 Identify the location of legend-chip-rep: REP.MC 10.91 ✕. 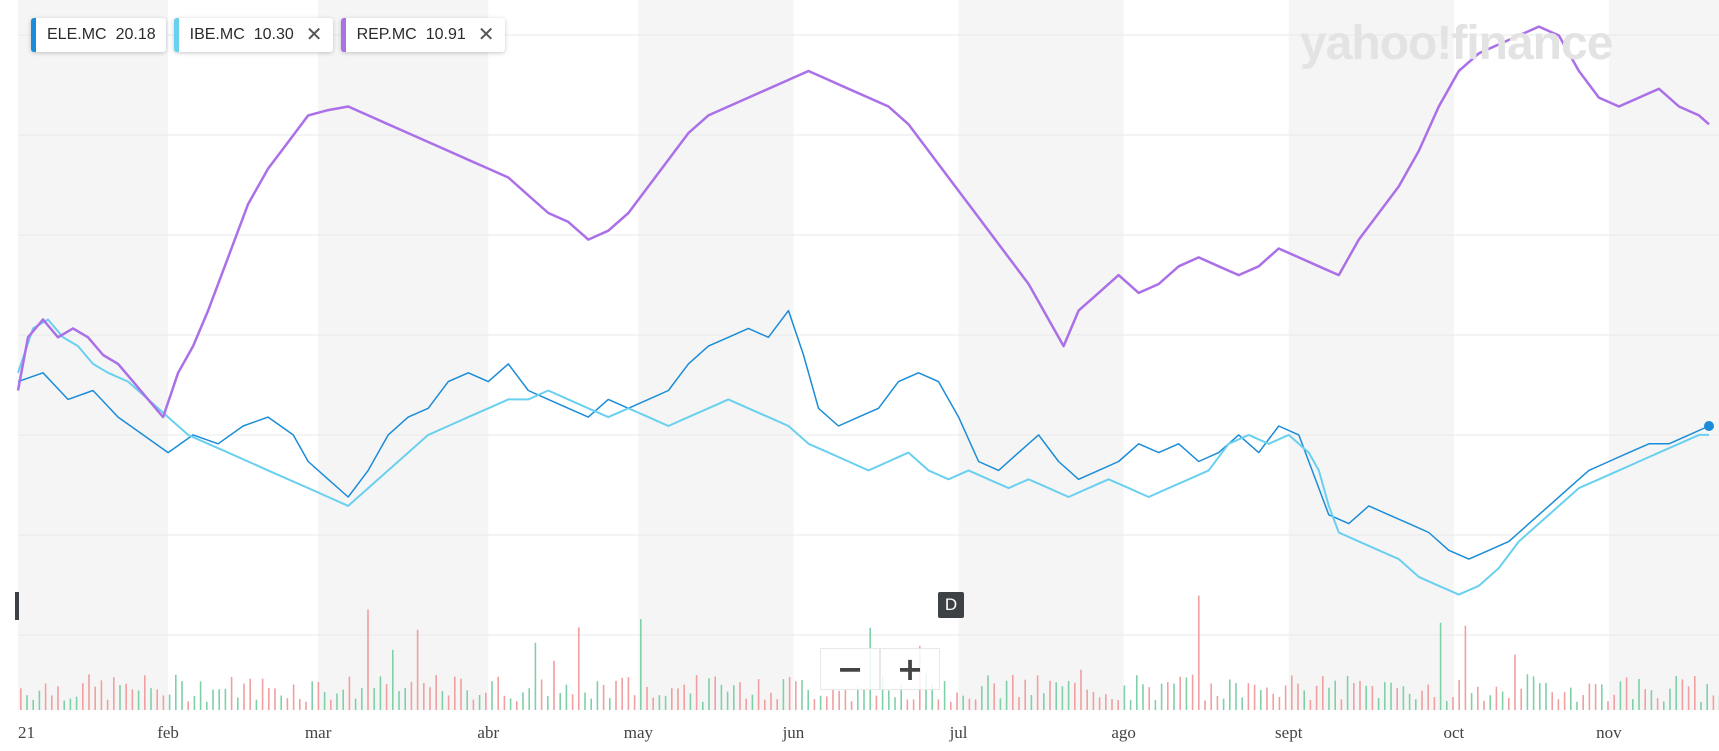
(422, 35).